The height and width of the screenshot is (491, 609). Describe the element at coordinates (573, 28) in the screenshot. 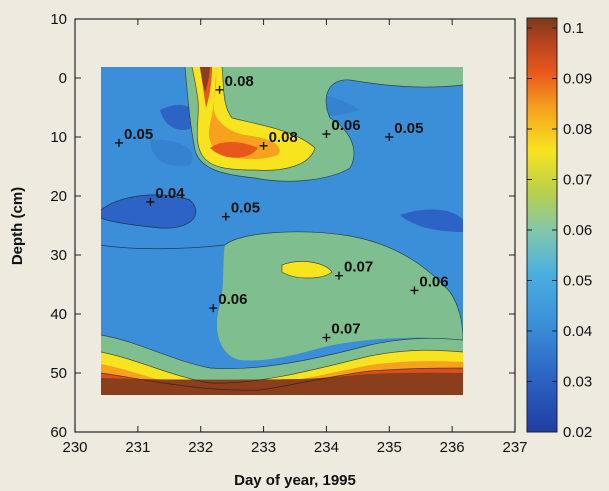

I see `colorbar-tick-label: 0.1` at that location.